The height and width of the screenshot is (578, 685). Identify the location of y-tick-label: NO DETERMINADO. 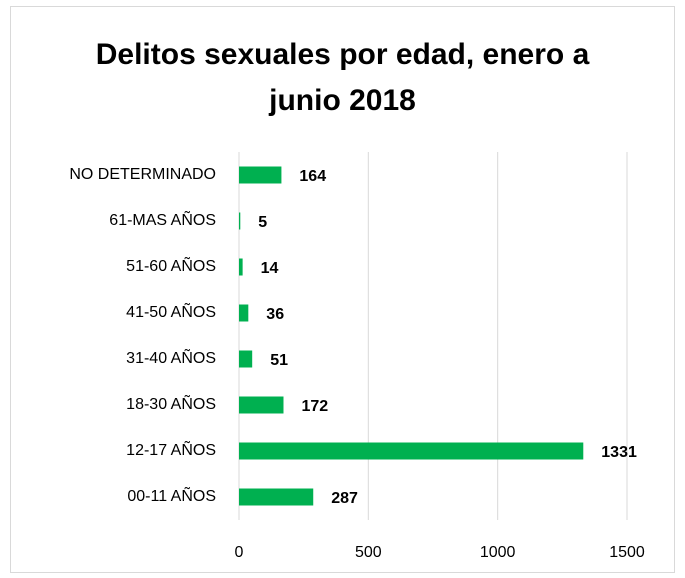
(142, 174).